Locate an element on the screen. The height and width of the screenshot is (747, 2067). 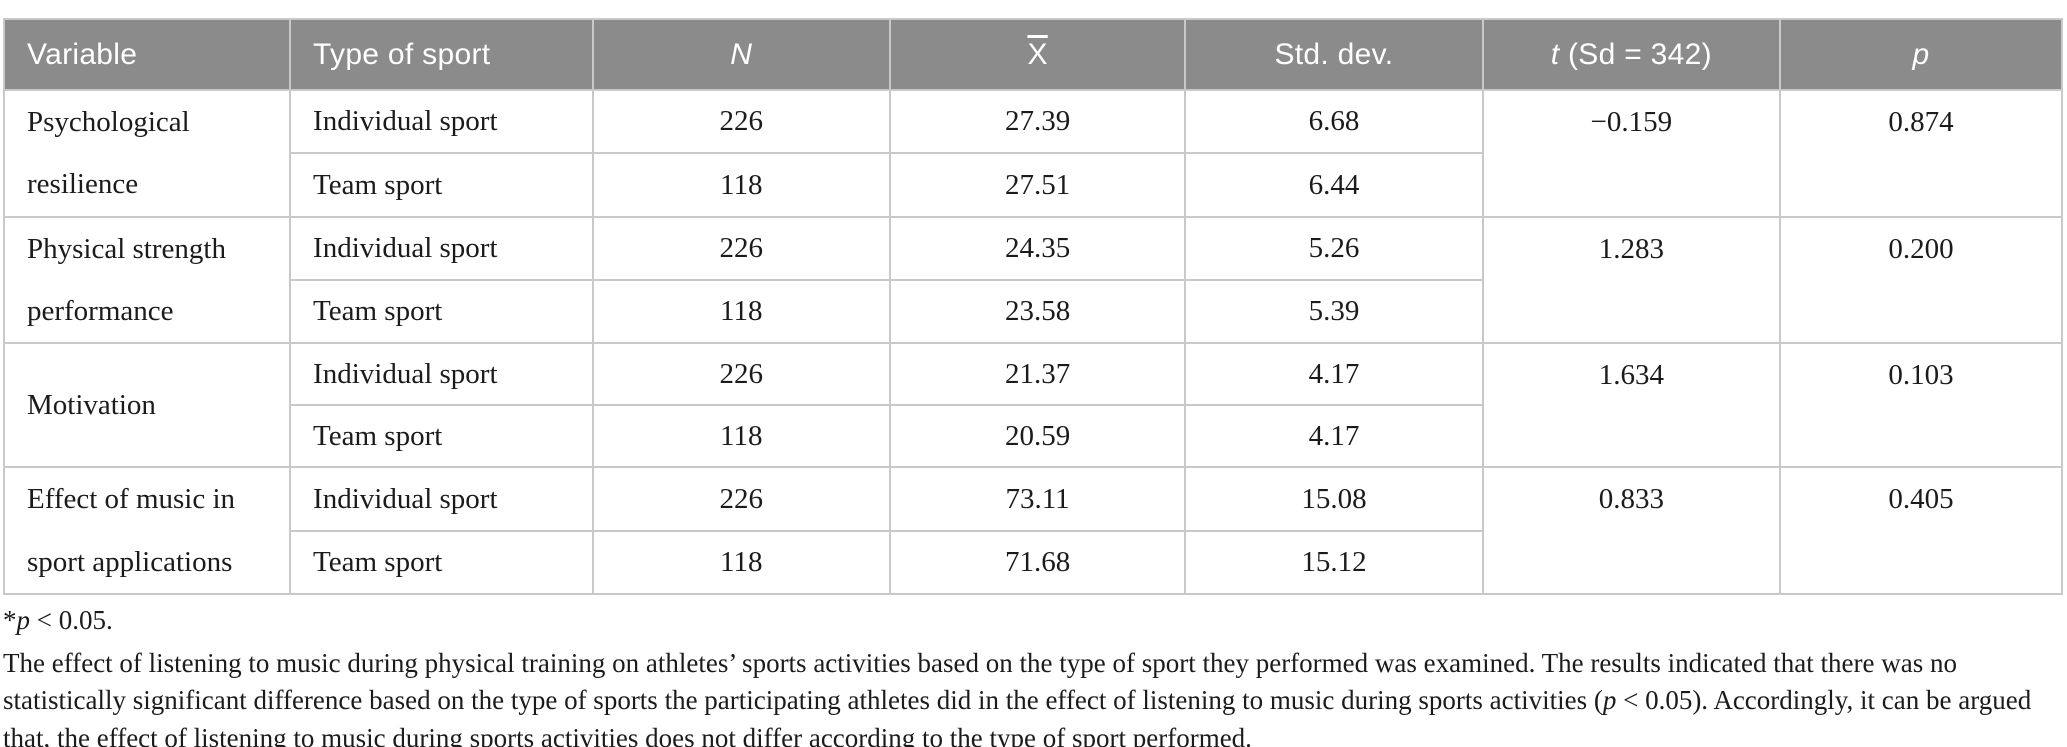
col-header-n: N is located at coordinates (741, 54).